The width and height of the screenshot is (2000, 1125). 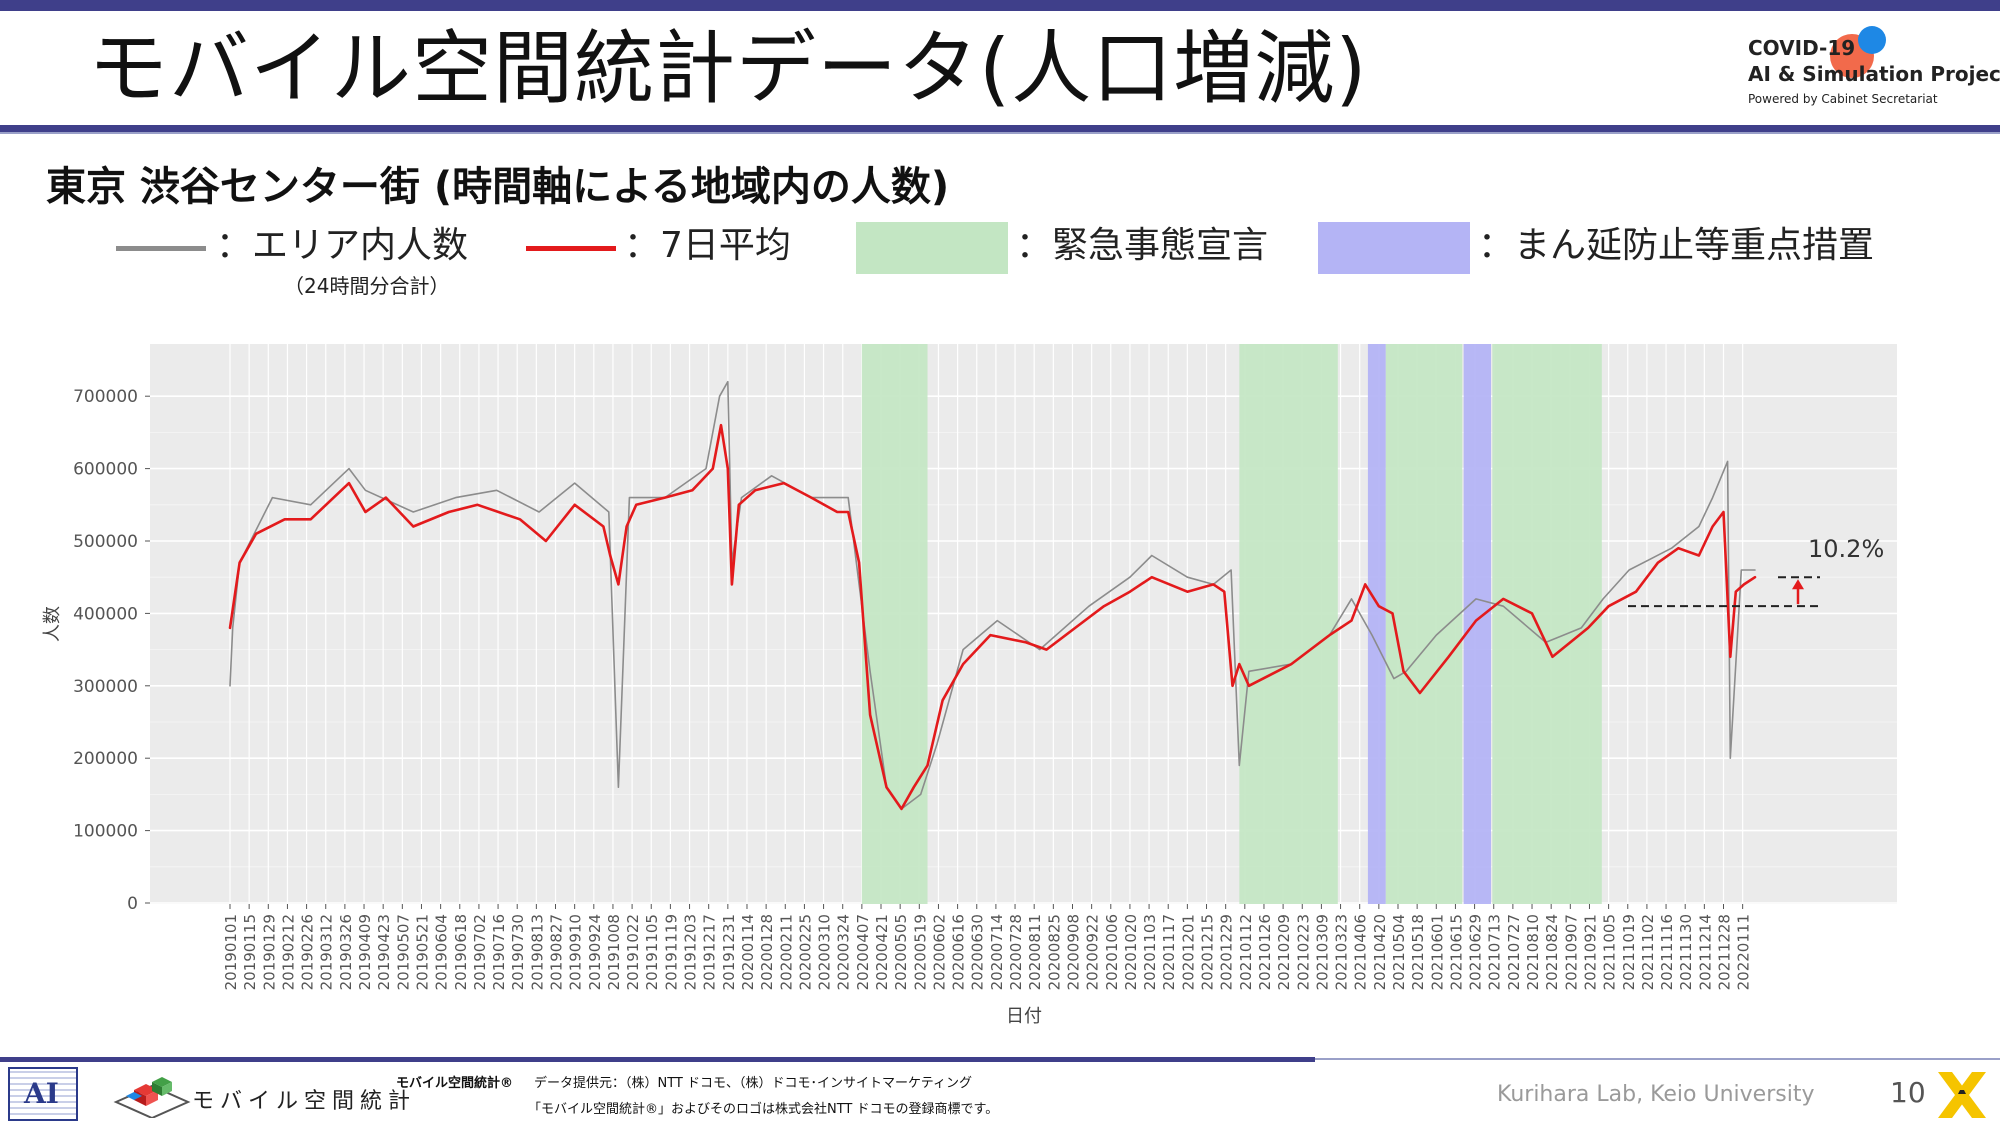 I want to click on y-tick-label: 0, so click(x=132, y=904).